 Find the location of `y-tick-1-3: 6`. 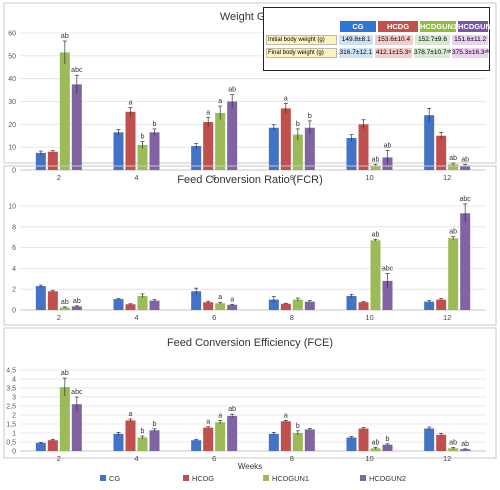

y-tick-1-3: 6 is located at coordinates (14, 248).